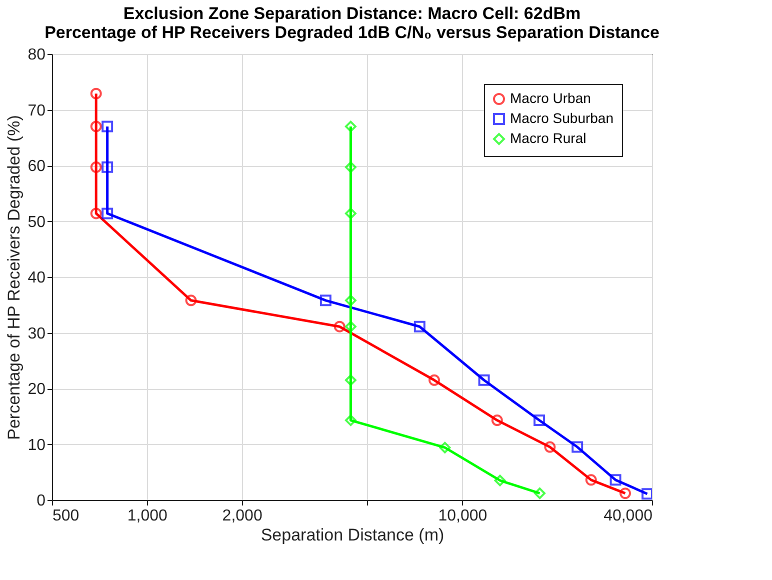 The width and height of the screenshot is (772, 580). What do you see at coordinates (550, 98) in the screenshot?
I see `legend-label: Macro Urban` at bounding box center [550, 98].